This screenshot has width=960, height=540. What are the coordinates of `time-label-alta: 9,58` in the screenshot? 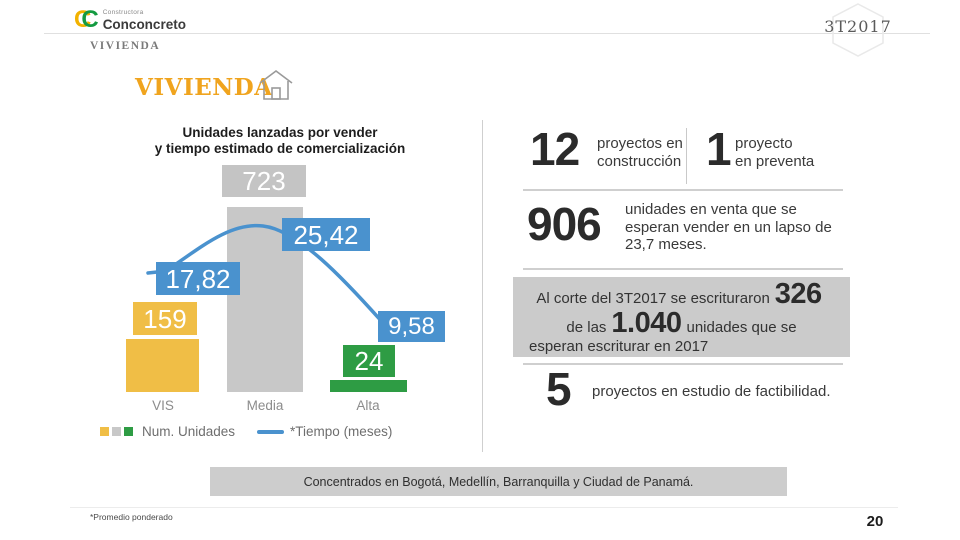 It's located at (411, 326).